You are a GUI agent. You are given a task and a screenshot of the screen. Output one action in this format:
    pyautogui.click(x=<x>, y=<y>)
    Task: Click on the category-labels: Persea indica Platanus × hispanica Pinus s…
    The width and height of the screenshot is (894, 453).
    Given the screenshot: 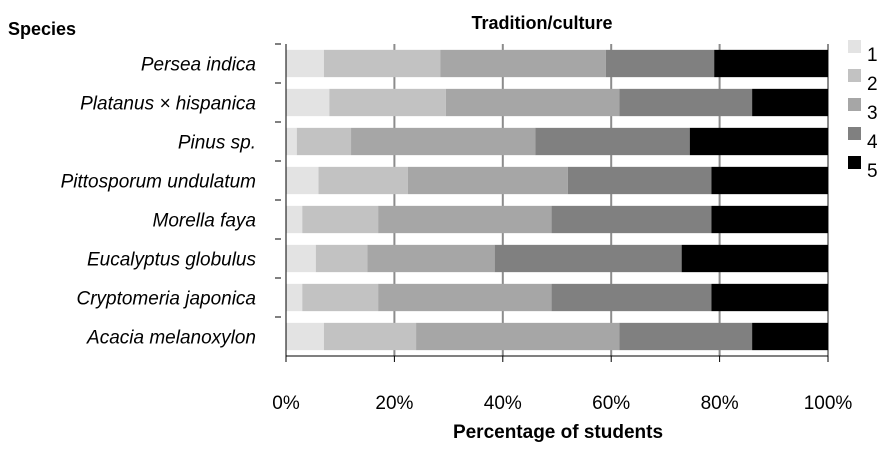 What is the action you would take?
    pyautogui.click(x=159, y=202)
    